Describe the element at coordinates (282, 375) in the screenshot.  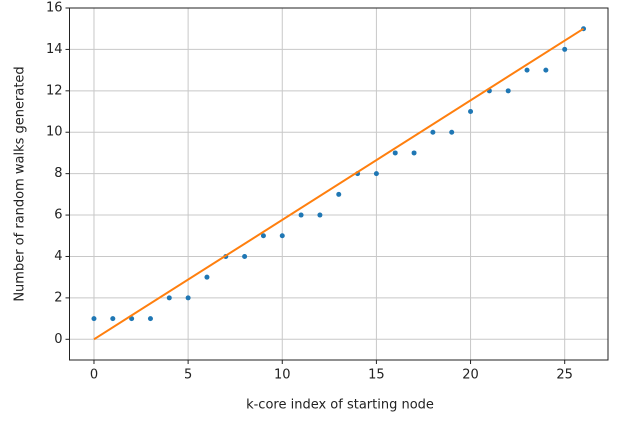
I see `x-tick-label: 10` at that location.